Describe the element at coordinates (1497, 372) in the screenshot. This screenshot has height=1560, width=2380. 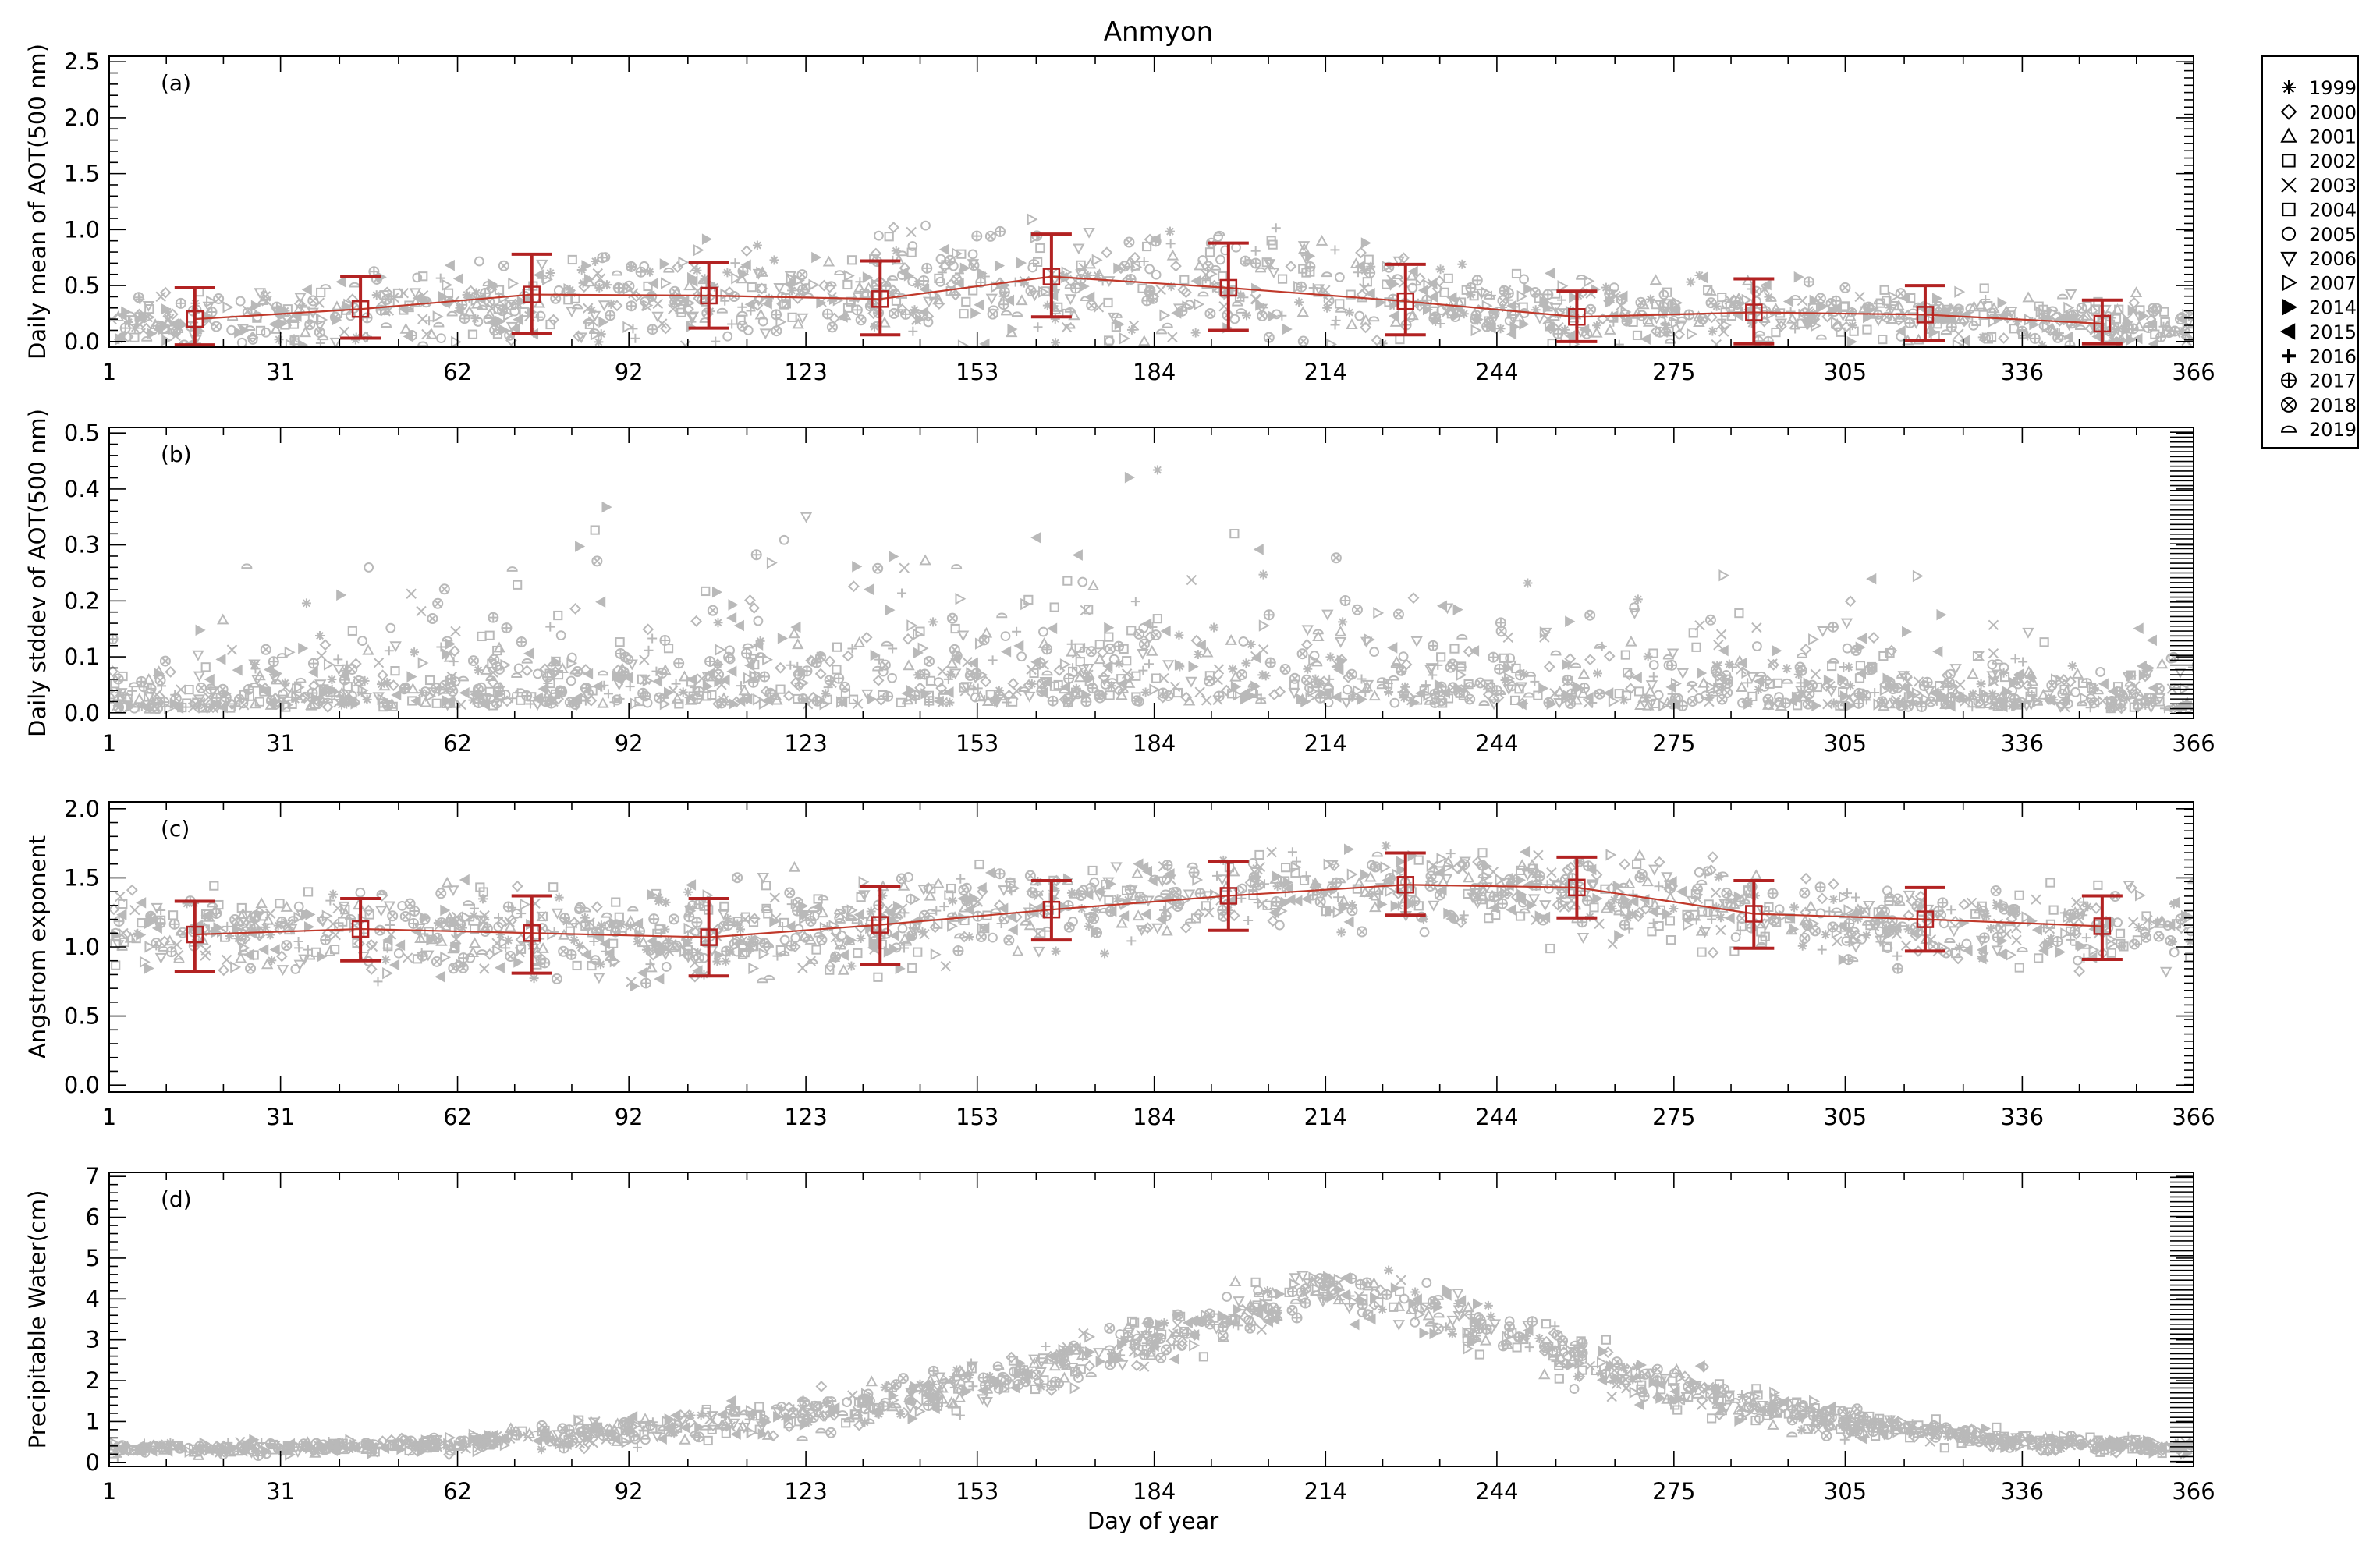
I see `panel-a-x-tick-label: 244` at that location.